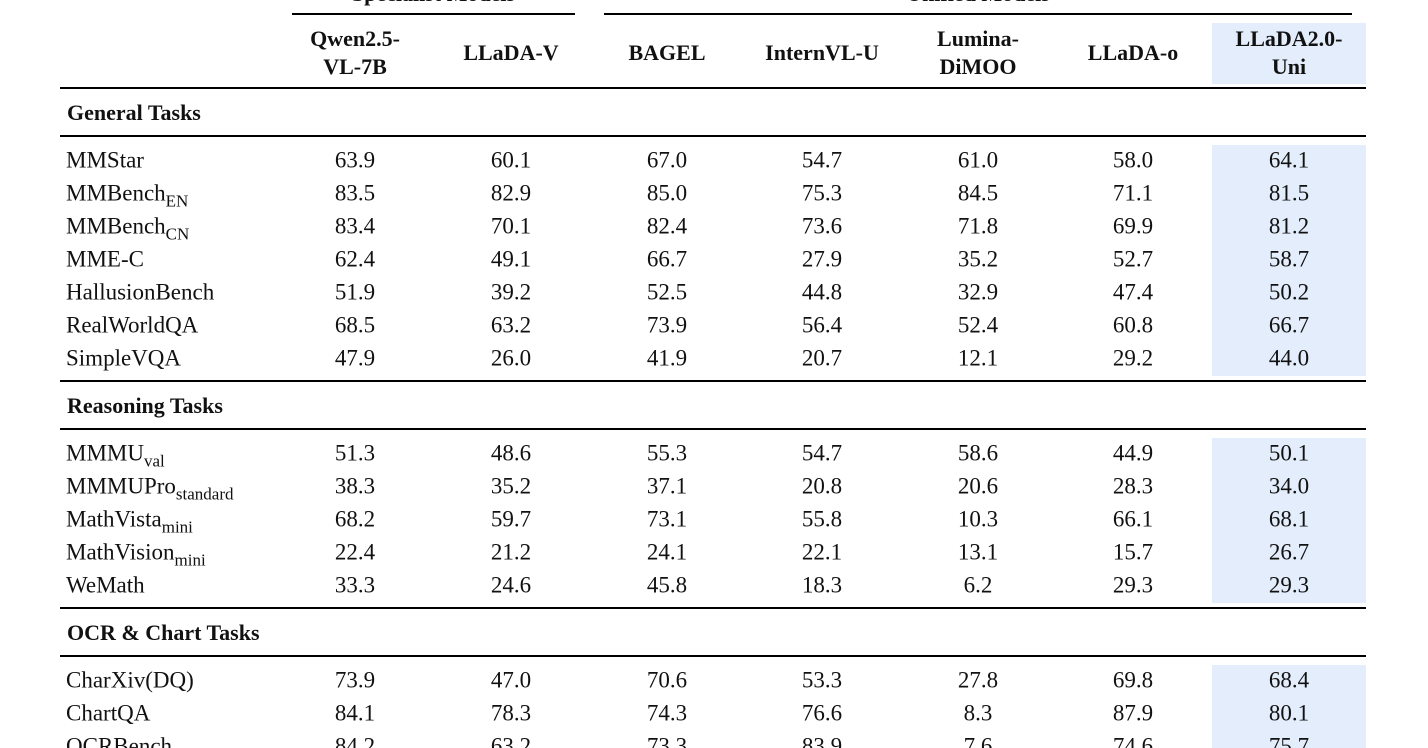  What do you see at coordinates (1289, 66) in the screenshot?
I see `column-header-line: Uni` at bounding box center [1289, 66].